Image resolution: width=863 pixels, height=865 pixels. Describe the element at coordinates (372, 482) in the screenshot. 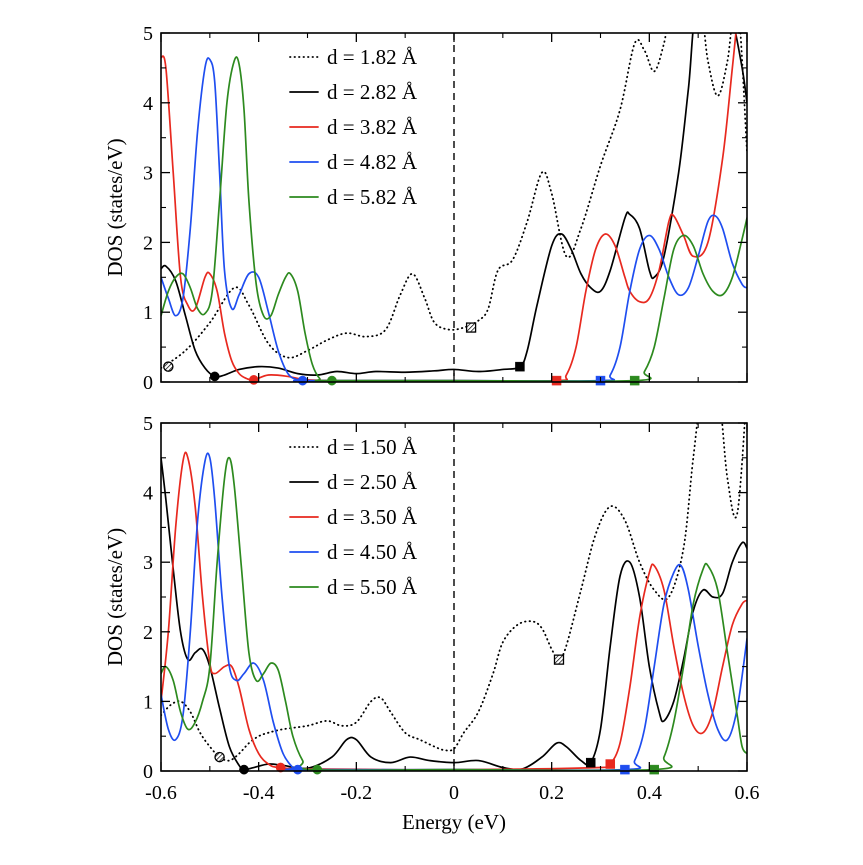

I see `legend-label: d = 2.50 Å` at that location.